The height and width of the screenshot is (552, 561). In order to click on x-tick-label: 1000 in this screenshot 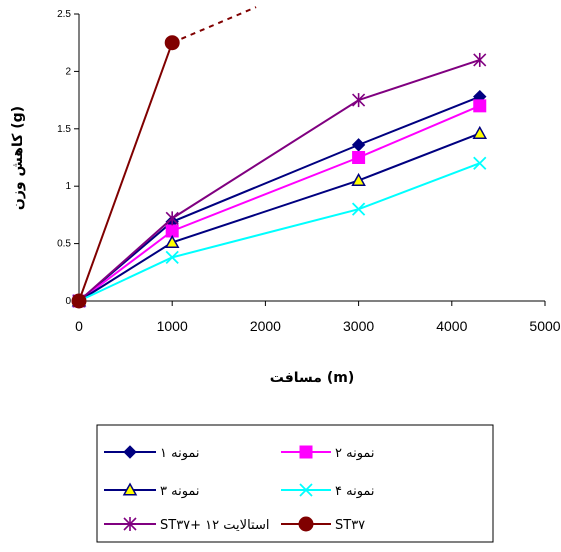, I will do `click(172, 326)`.